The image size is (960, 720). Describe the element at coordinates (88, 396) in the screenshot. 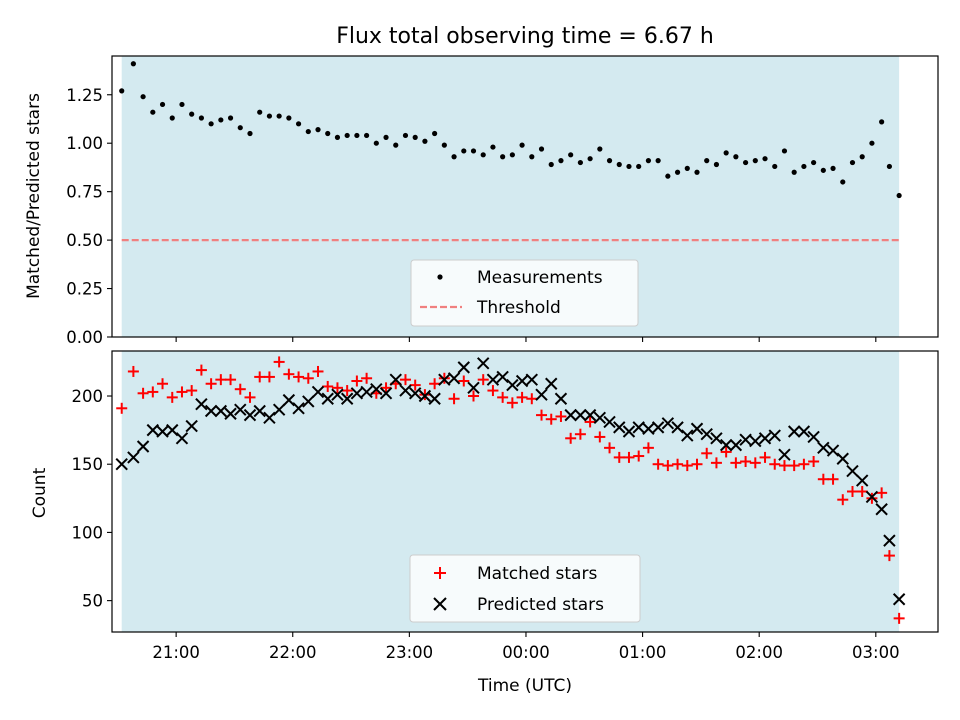

I see `bottom-y-tick-label: 200` at that location.